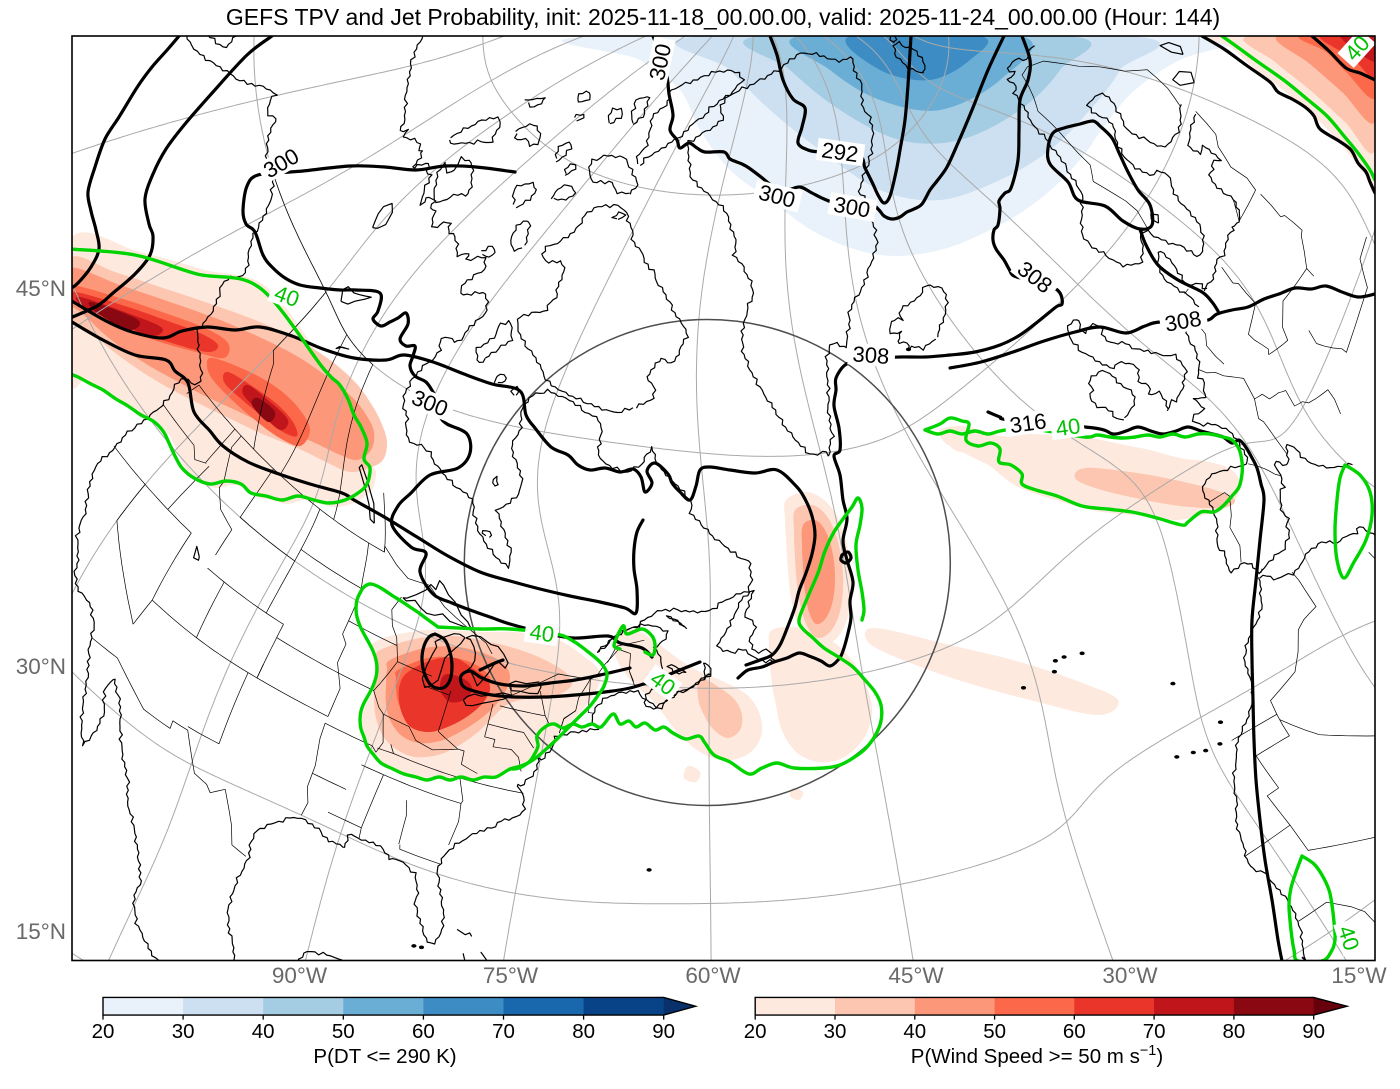  Describe the element at coordinates (713, 975) in the screenshot. I see `svg-text: 60°W` at that location.